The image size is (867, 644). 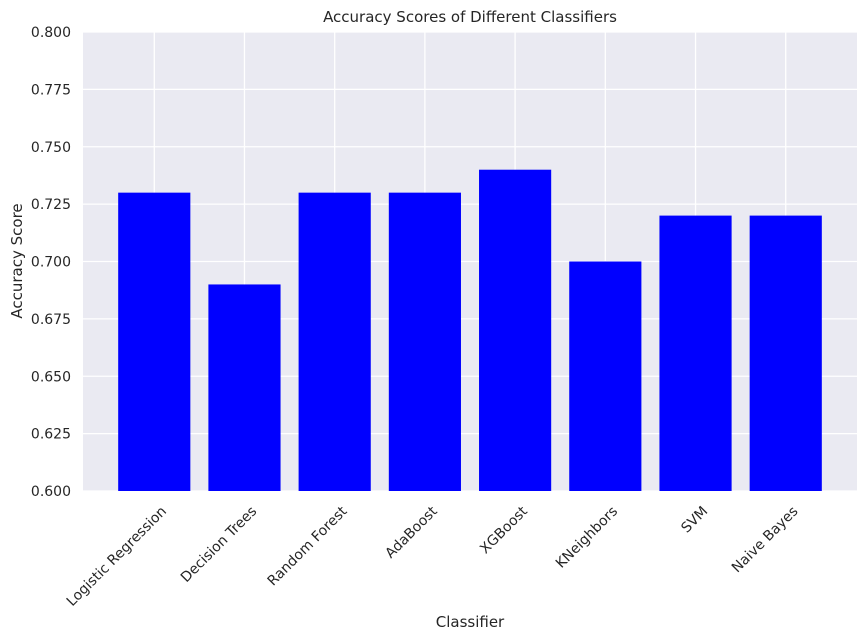 What do you see at coordinates (411, 532) in the screenshot?
I see `x-tick-label: AdaBoost` at bounding box center [411, 532].